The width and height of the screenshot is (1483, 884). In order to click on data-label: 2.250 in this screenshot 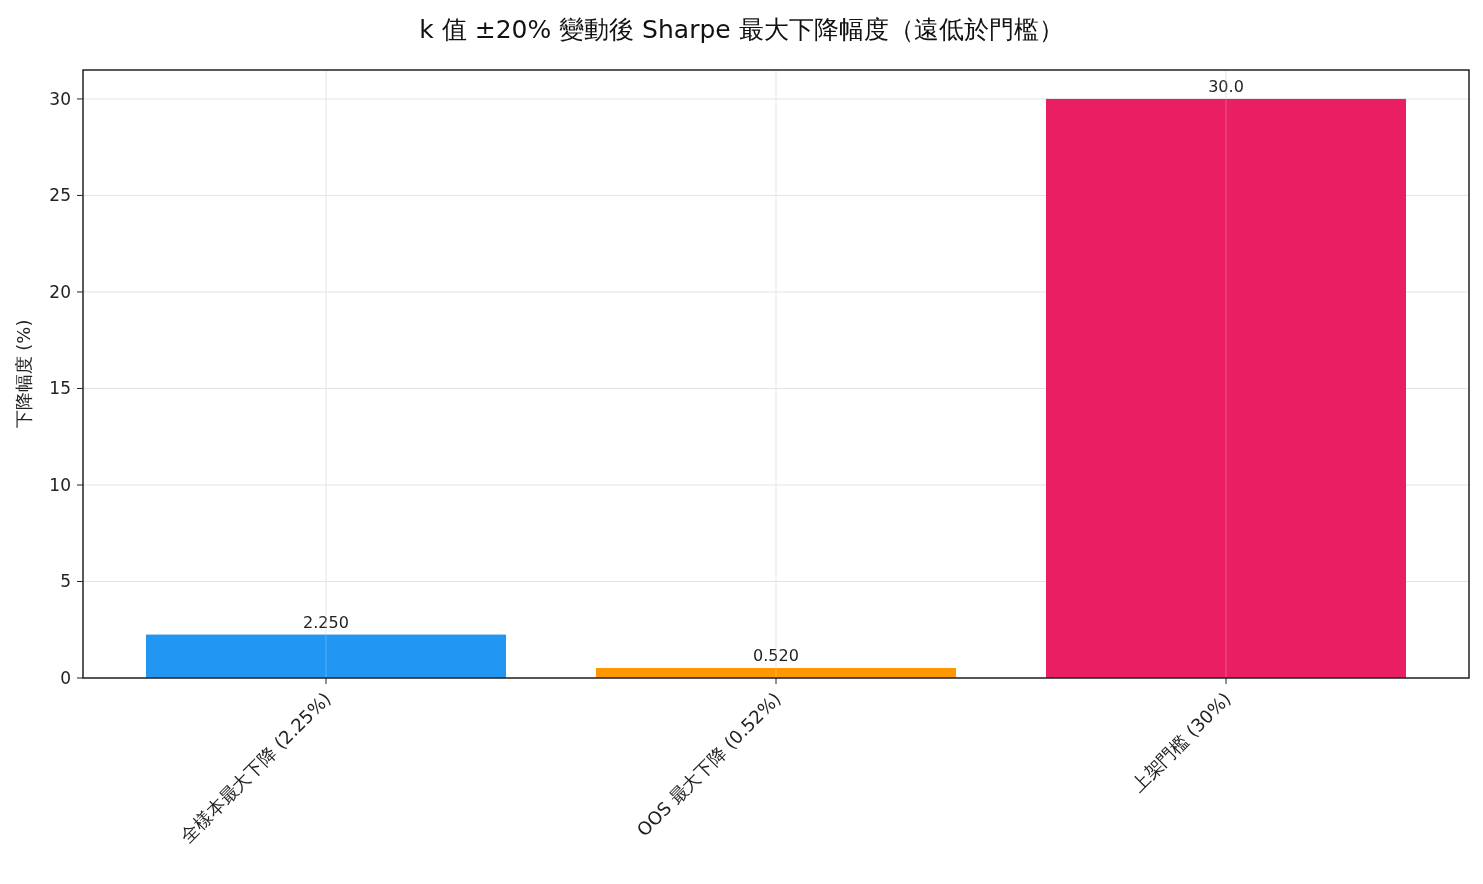, I will do `click(326, 622)`.